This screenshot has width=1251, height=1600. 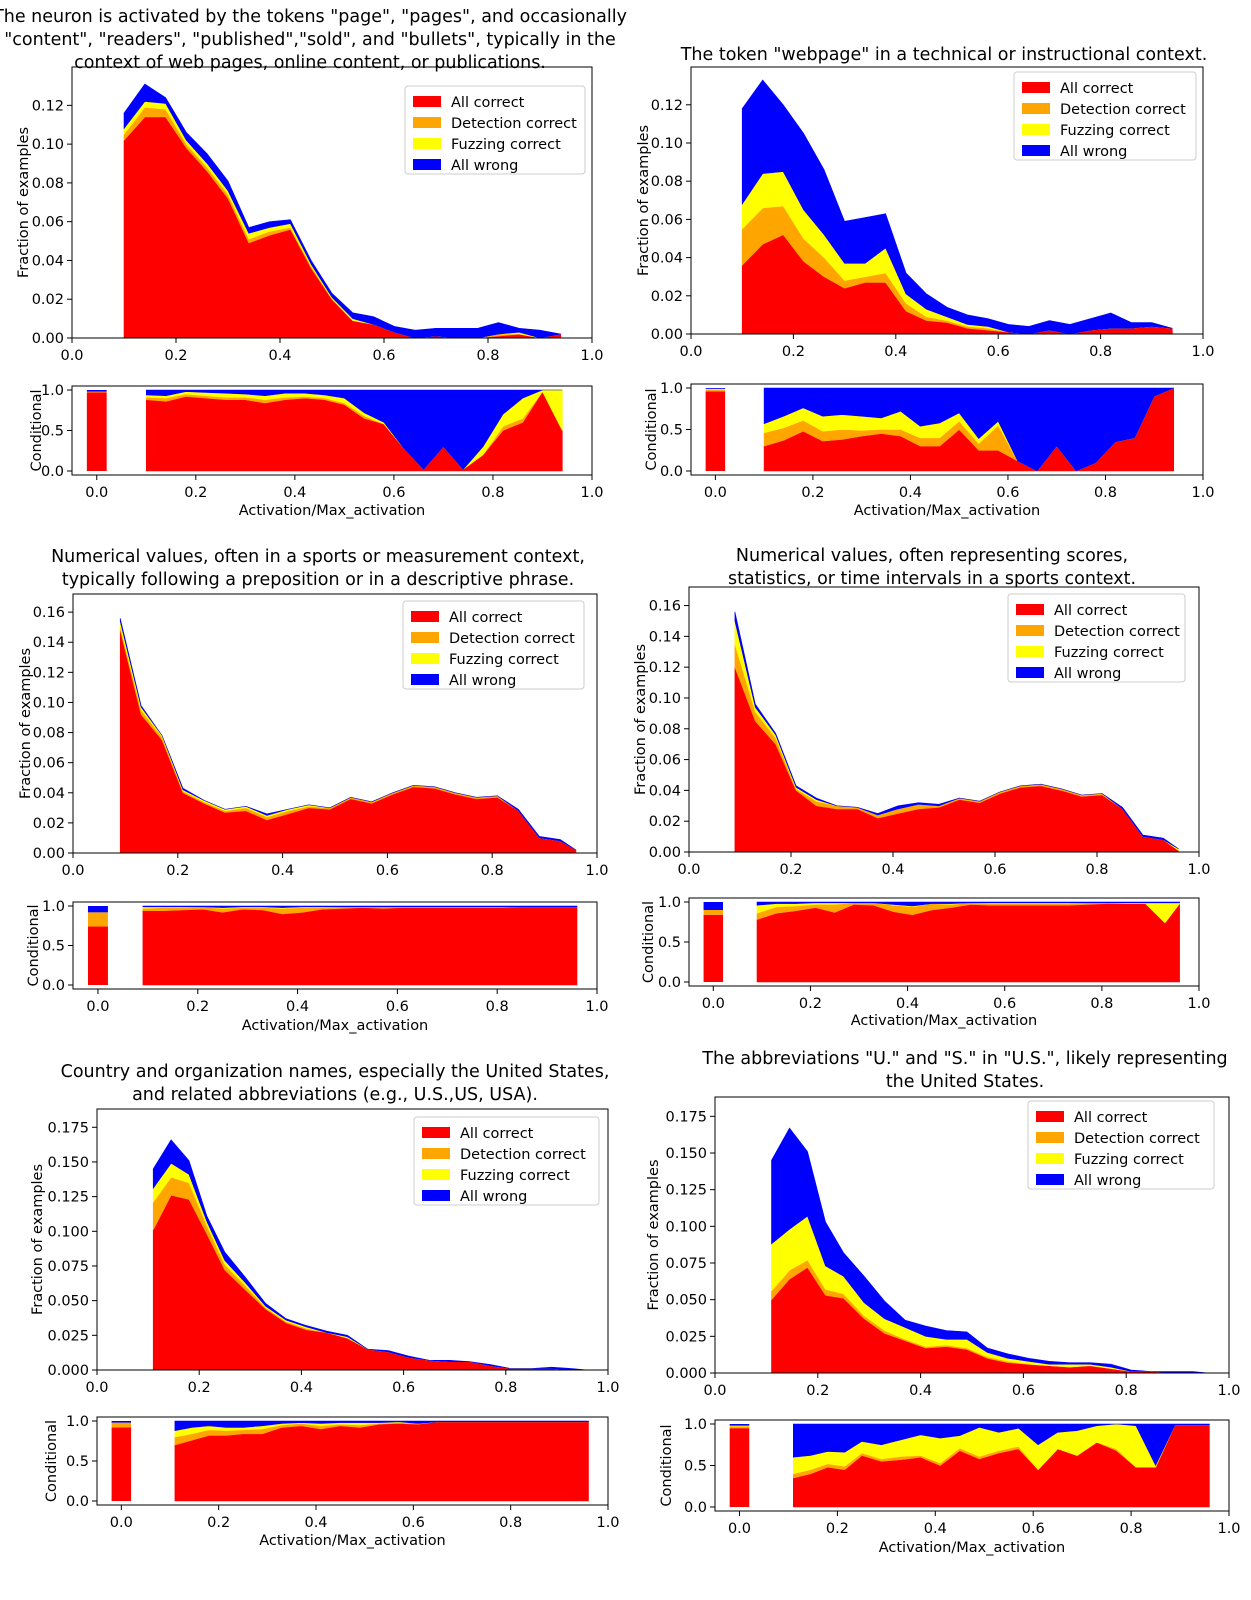 I want to click on chart2-all-wrong-area, so click(x=957, y=207).